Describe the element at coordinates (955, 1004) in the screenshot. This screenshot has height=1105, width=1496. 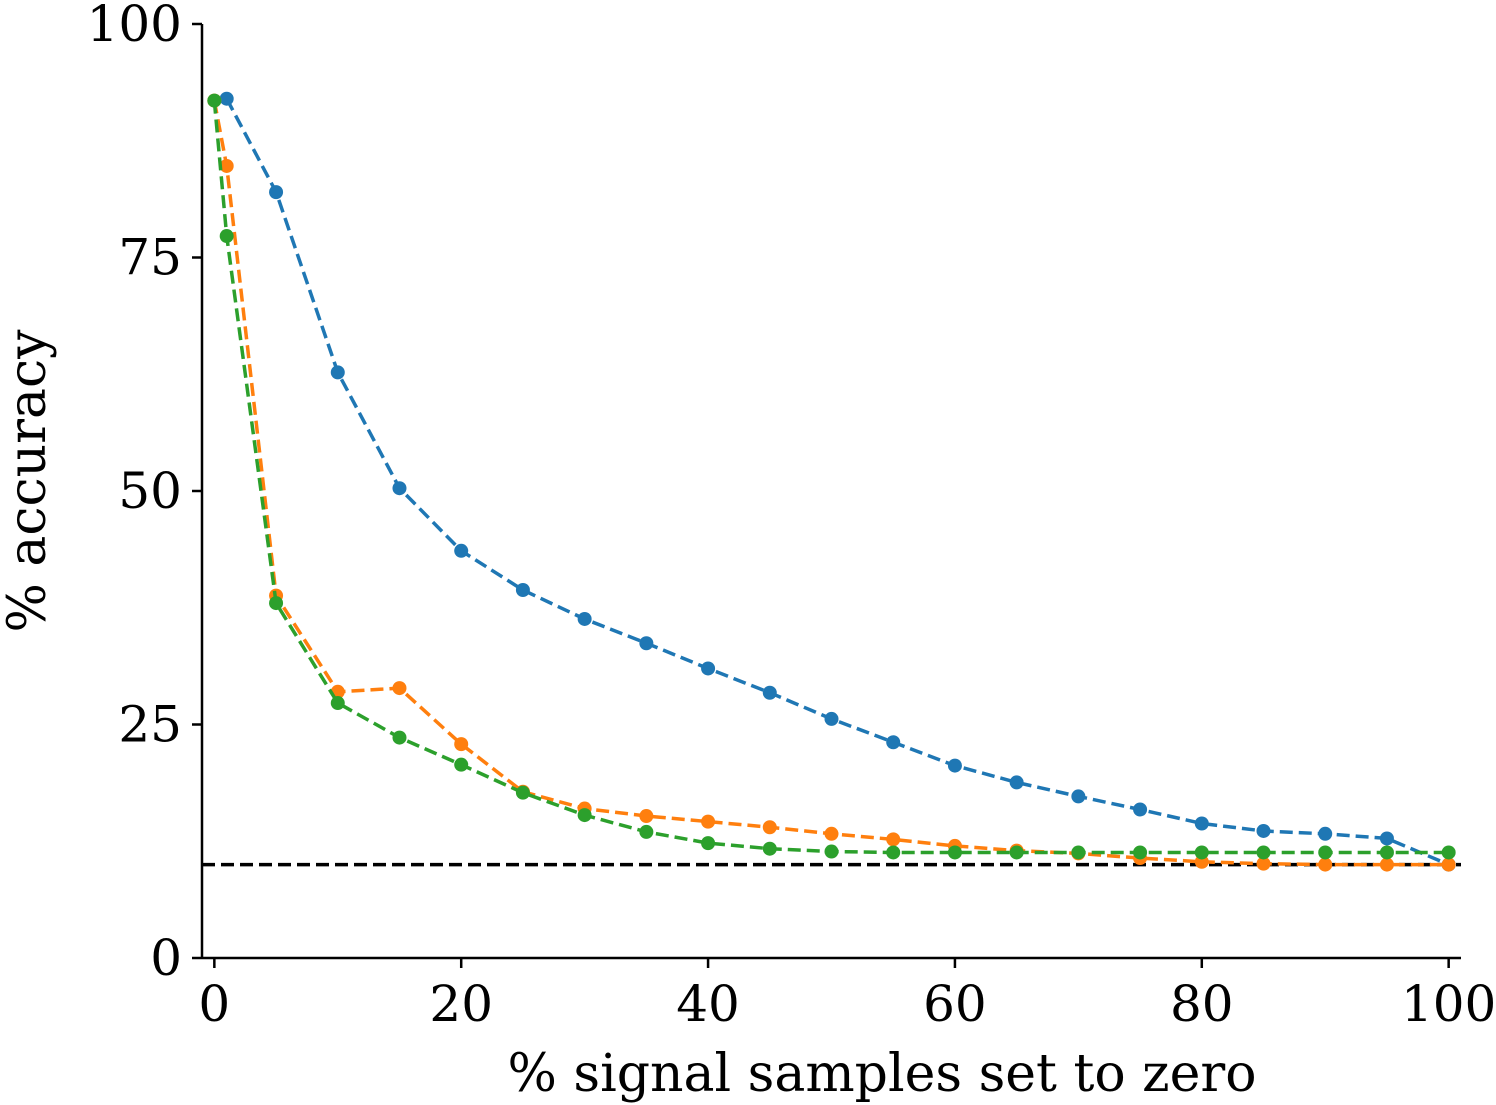
I see `x-tick-label: 60` at that location.